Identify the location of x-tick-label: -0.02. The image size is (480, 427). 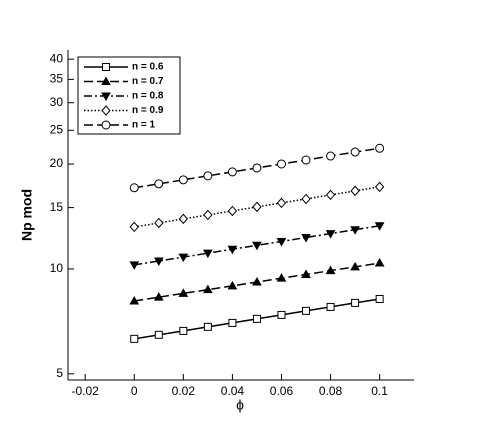
(85, 391).